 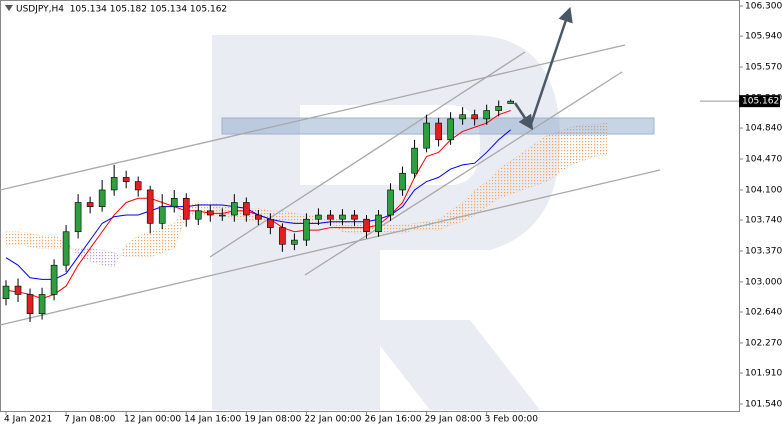 I want to click on y-tick-label: 101.540, so click(x=763, y=404).